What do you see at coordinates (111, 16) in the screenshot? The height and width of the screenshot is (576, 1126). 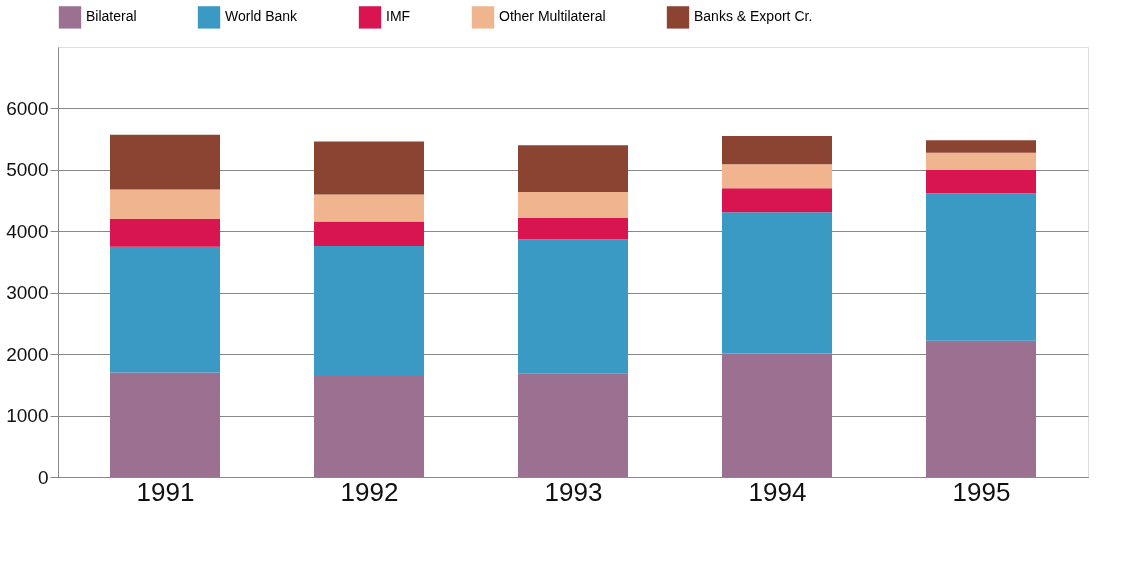 I see `legend-label: Bilateral` at bounding box center [111, 16].